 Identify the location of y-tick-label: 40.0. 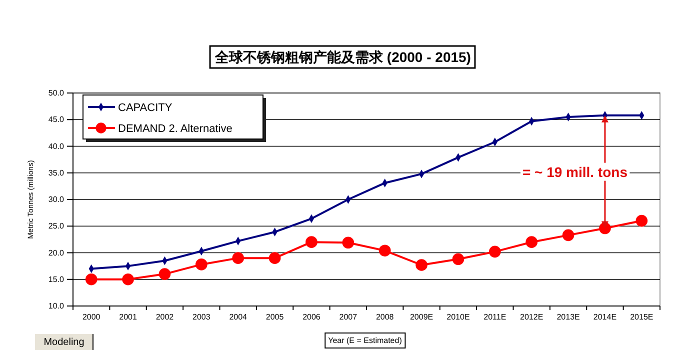
(56, 146).